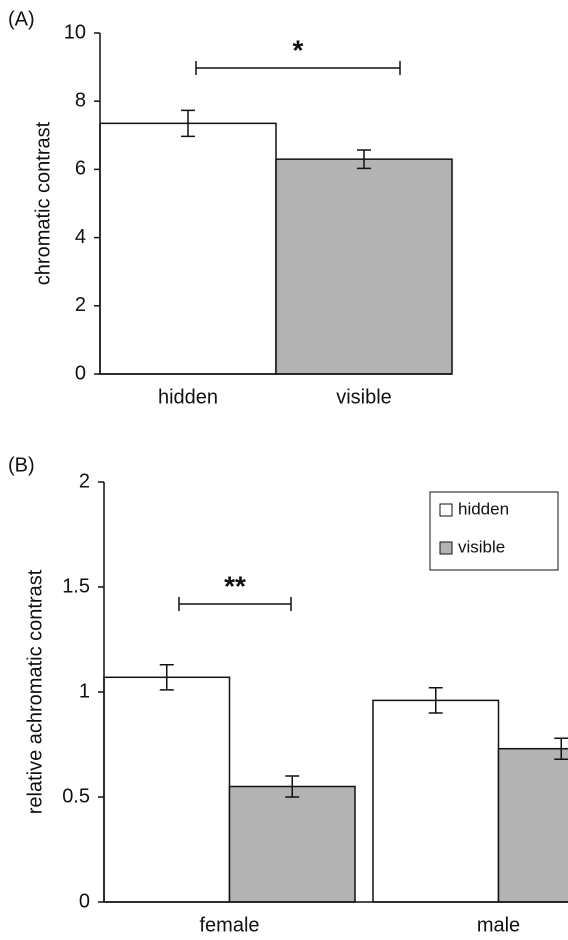 This screenshot has height=940, width=568. What do you see at coordinates (229, 925) in the screenshot?
I see `x-tick-label: female` at bounding box center [229, 925].